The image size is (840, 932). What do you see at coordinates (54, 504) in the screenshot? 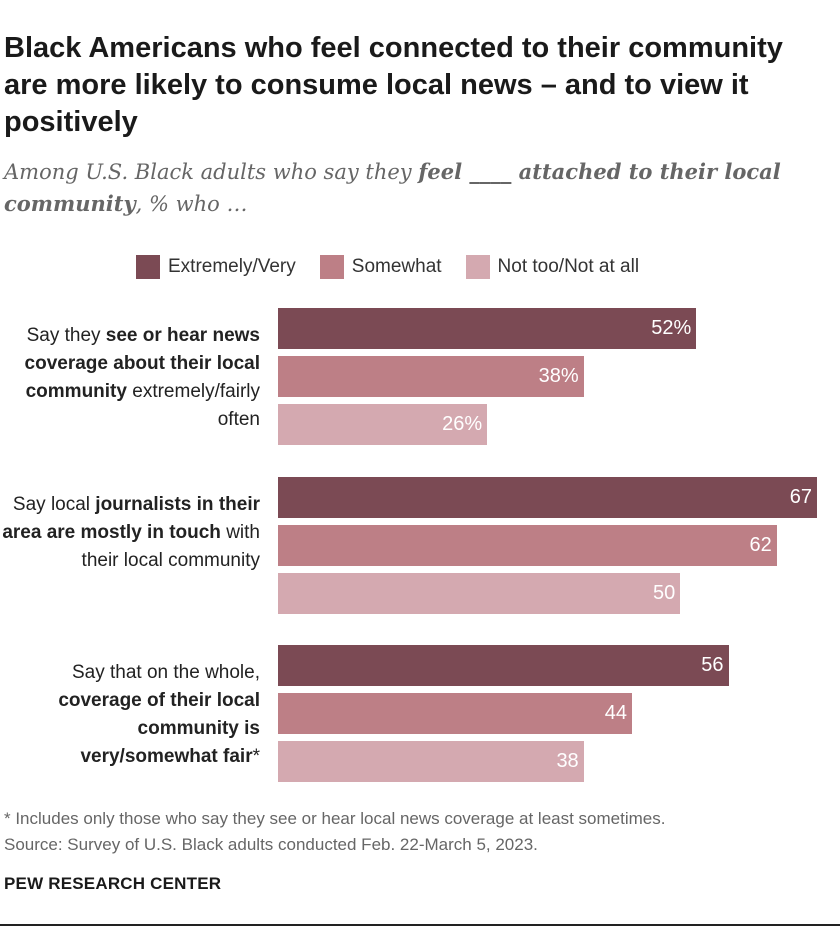
I see `category-label-2-segment-1: Say local` at bounding box center [54, 504].